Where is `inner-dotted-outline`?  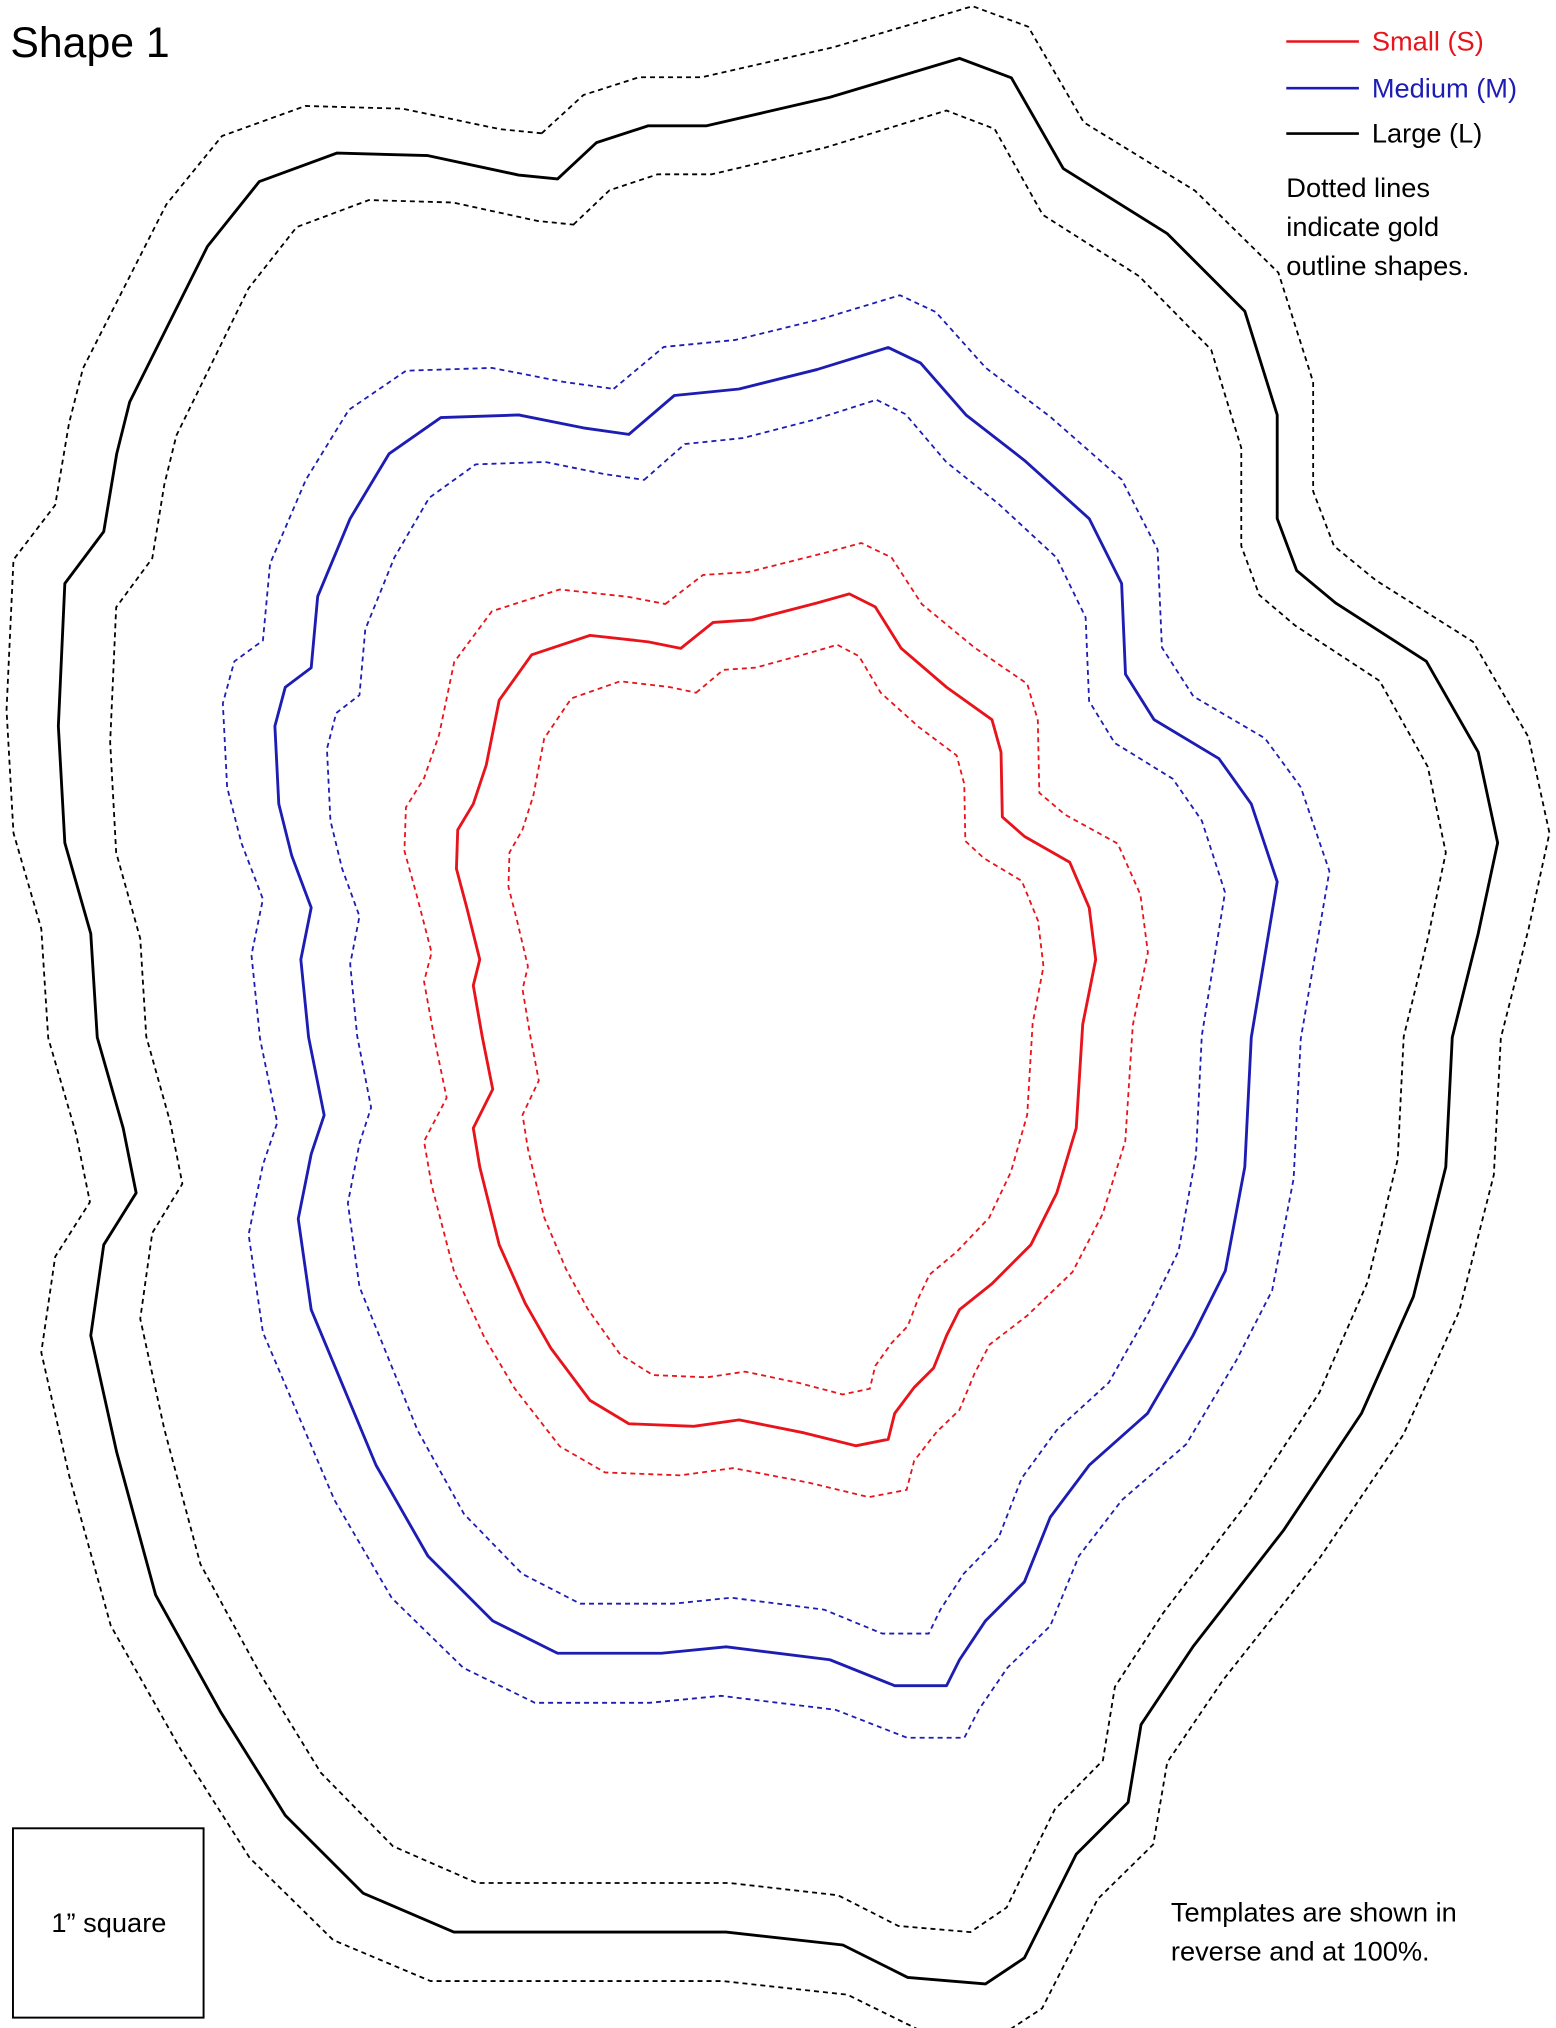 inner-dotted-outline is located at coordinates (775, 1020).